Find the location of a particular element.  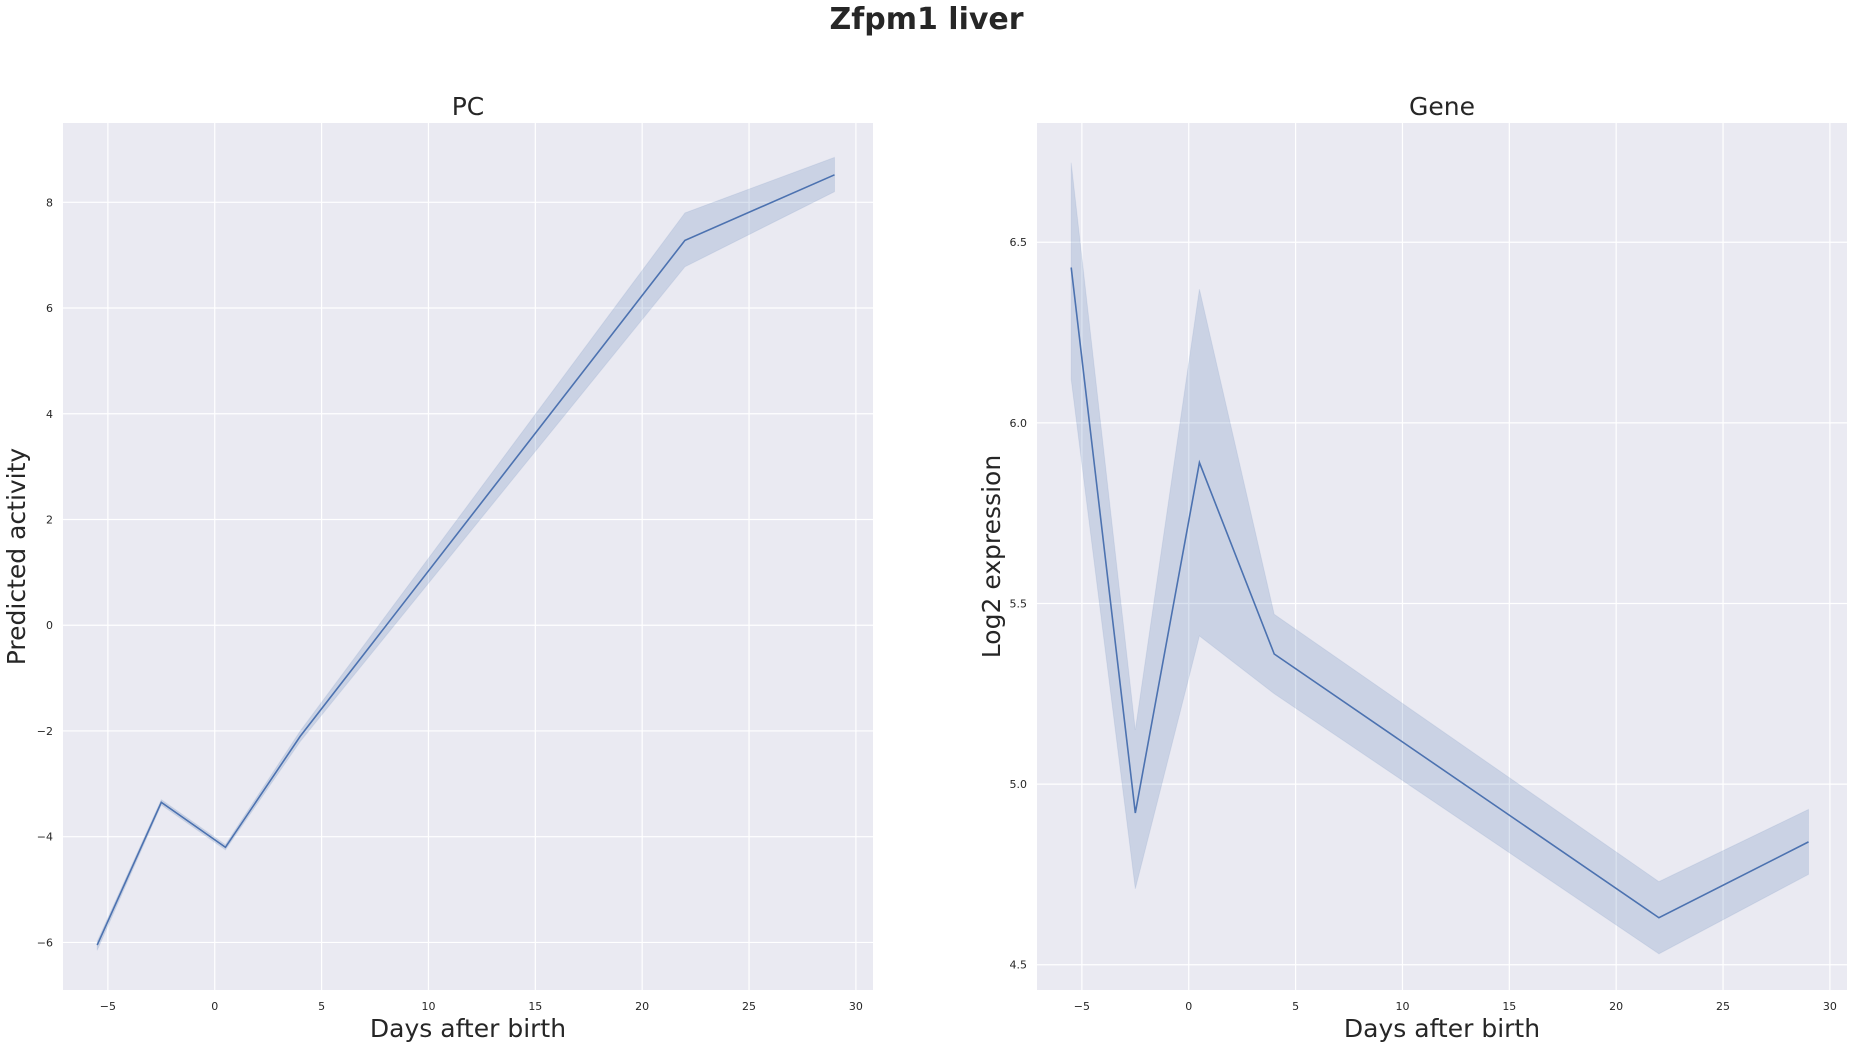

pc-y-tick-label: 2 is located at coordinates (49, 519).